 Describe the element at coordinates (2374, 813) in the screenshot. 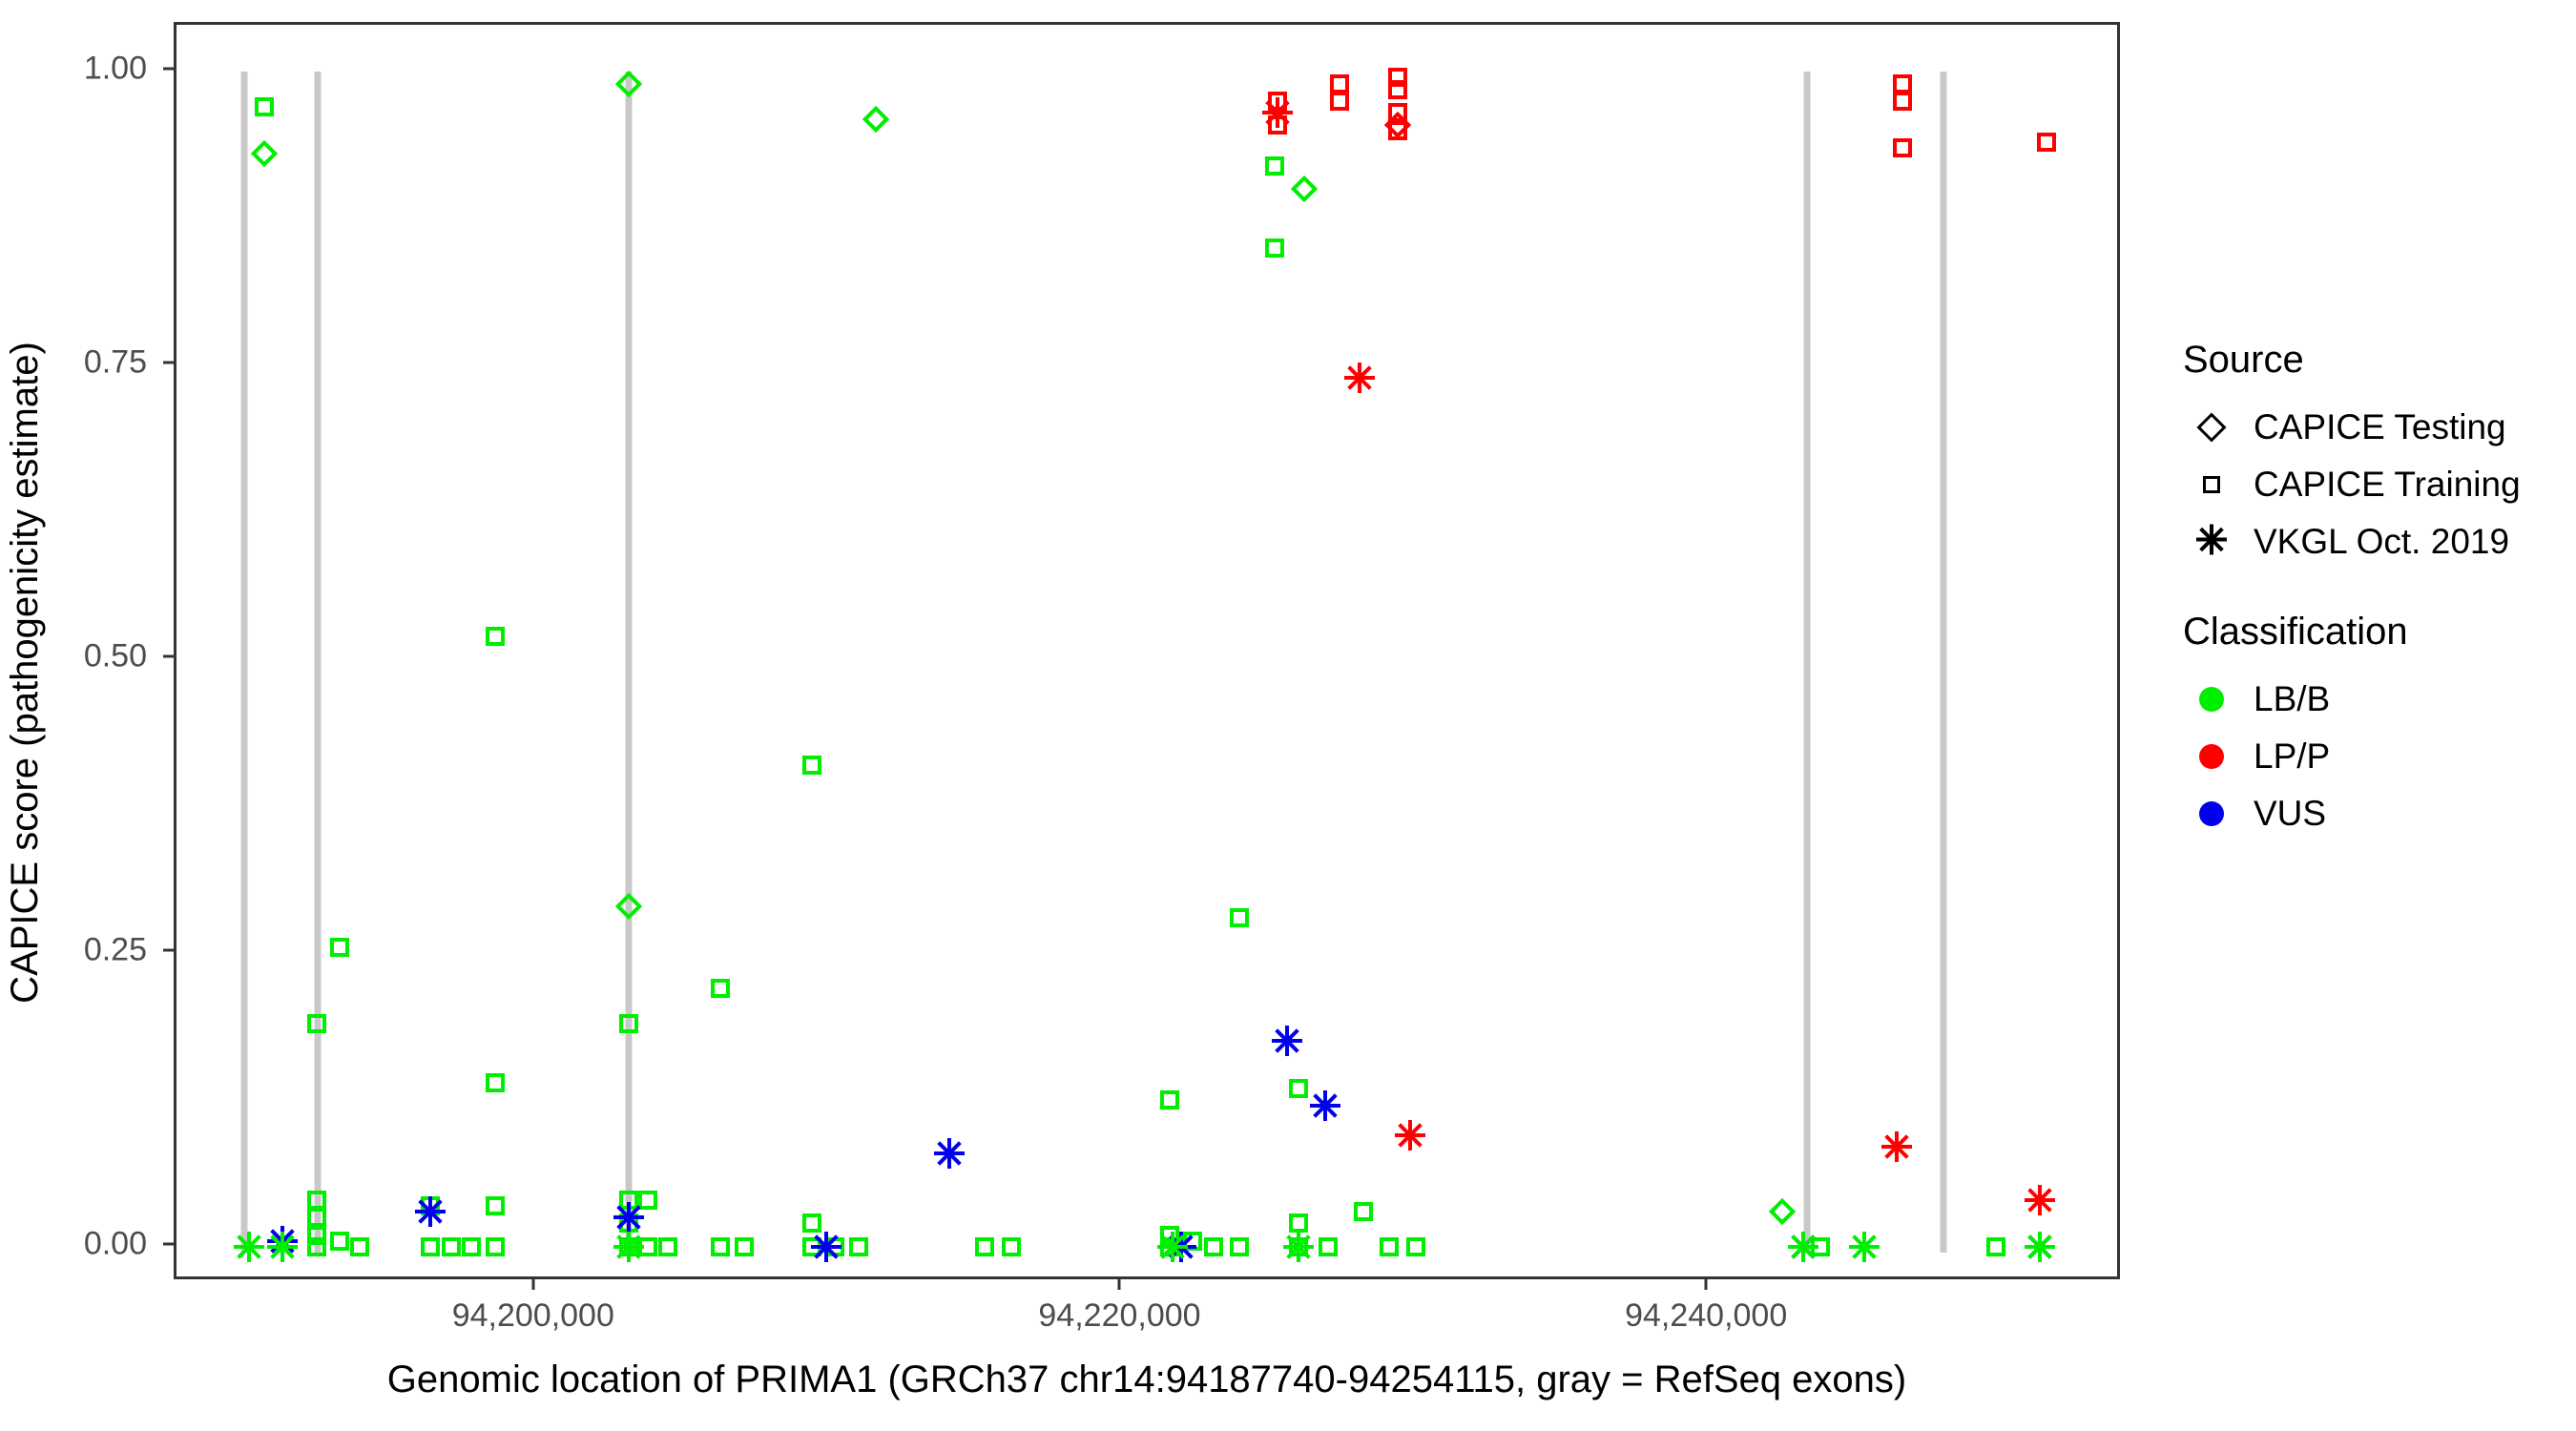

I see `legend-item-vus: VUS` at that location.